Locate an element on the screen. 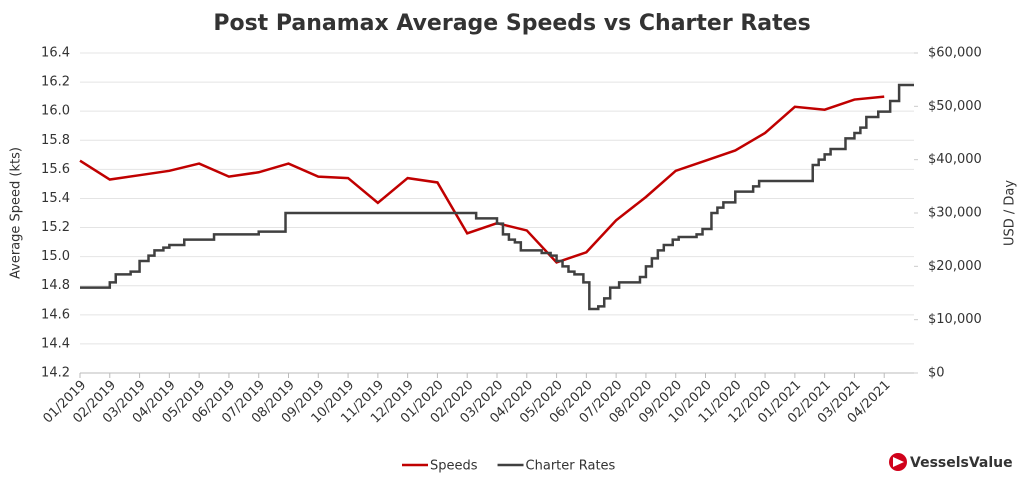  y-tick-label: 14.6 is located at coordinates (55, 314).